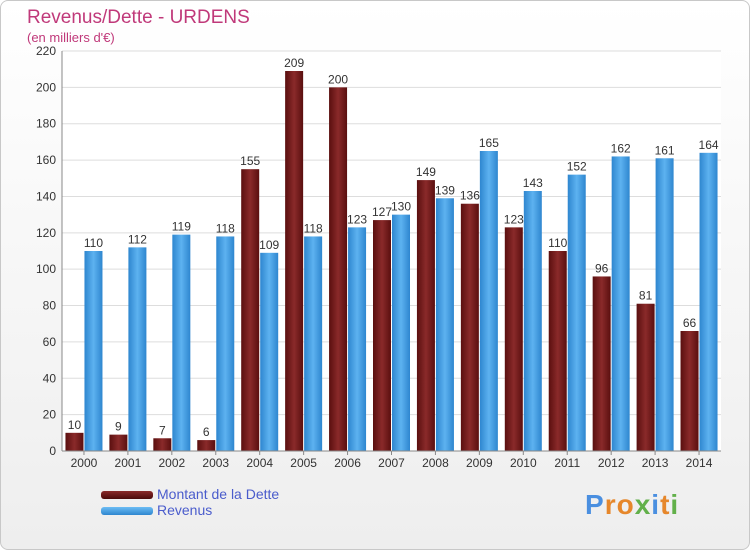 Image resolution: width=750 pixels, height=550 pixels. What do you see at coordinates (577, 167) in the screenshot?
I see `data-label-revenue-2011: 152` at bounding box center [577, 167].